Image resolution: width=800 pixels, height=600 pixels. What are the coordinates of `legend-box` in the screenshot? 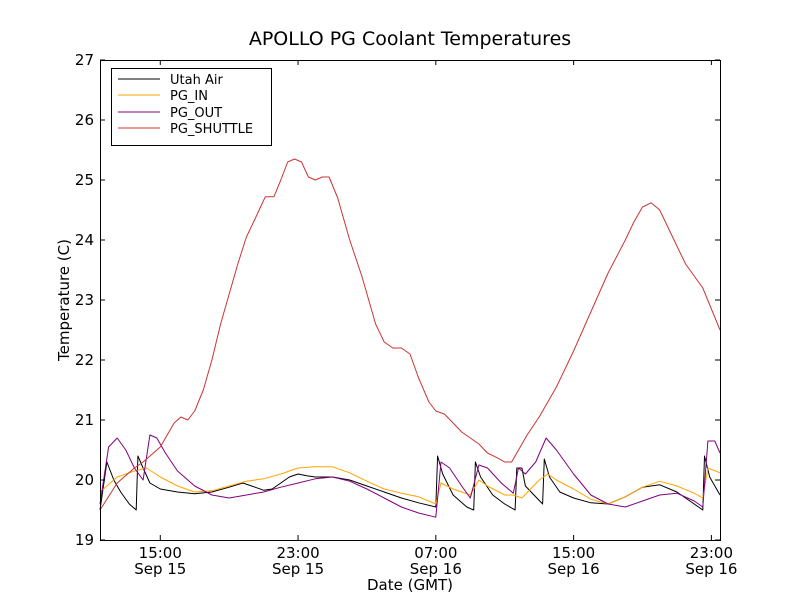 It's located at (191, 107).